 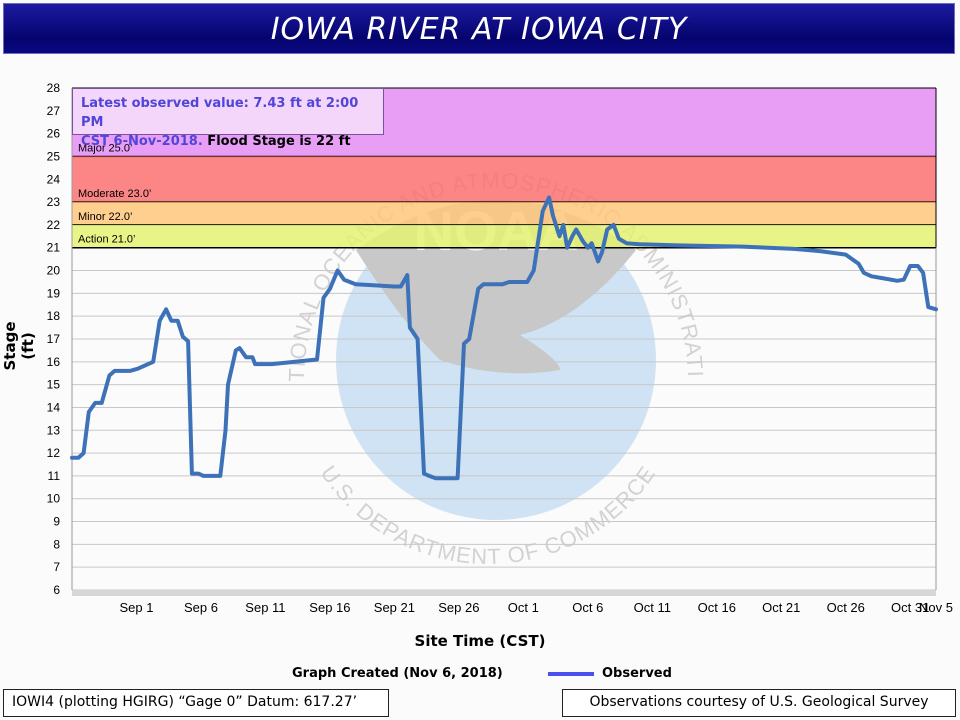 What do you see at coordinates (637, 673) in the screenshot?
I see `legend-observed-label: Observed` at bounding box center [637, 673].